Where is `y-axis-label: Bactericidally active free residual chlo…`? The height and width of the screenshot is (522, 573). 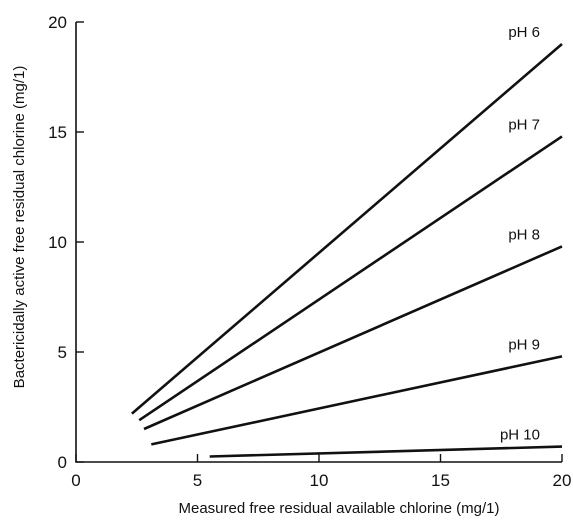
y-axis-label: Bactericidally active free residual chlo… is located at coordinates (19, 227).